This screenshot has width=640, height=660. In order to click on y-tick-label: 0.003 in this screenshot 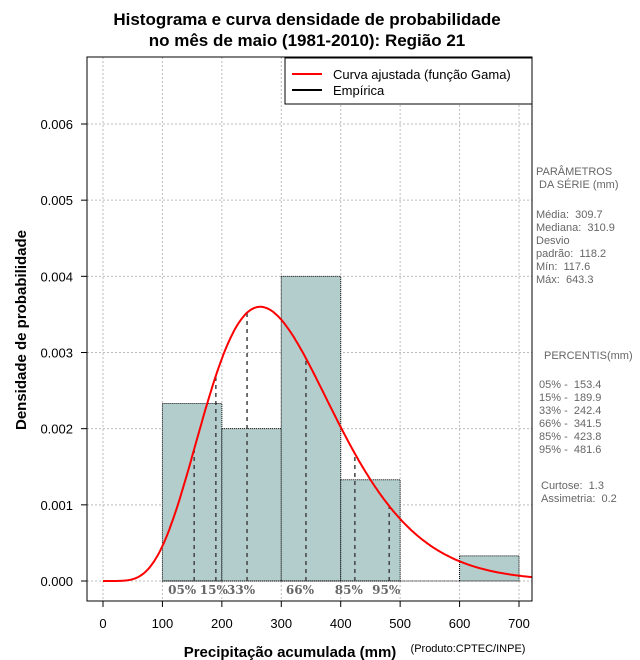, I will do `click(56, 353)`.